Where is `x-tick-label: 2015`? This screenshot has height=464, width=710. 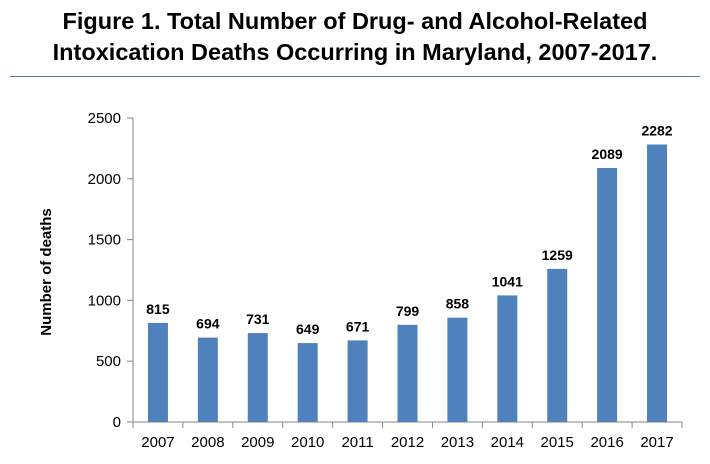 x-tick-label: 2015 is located at coordinates (557, 442).